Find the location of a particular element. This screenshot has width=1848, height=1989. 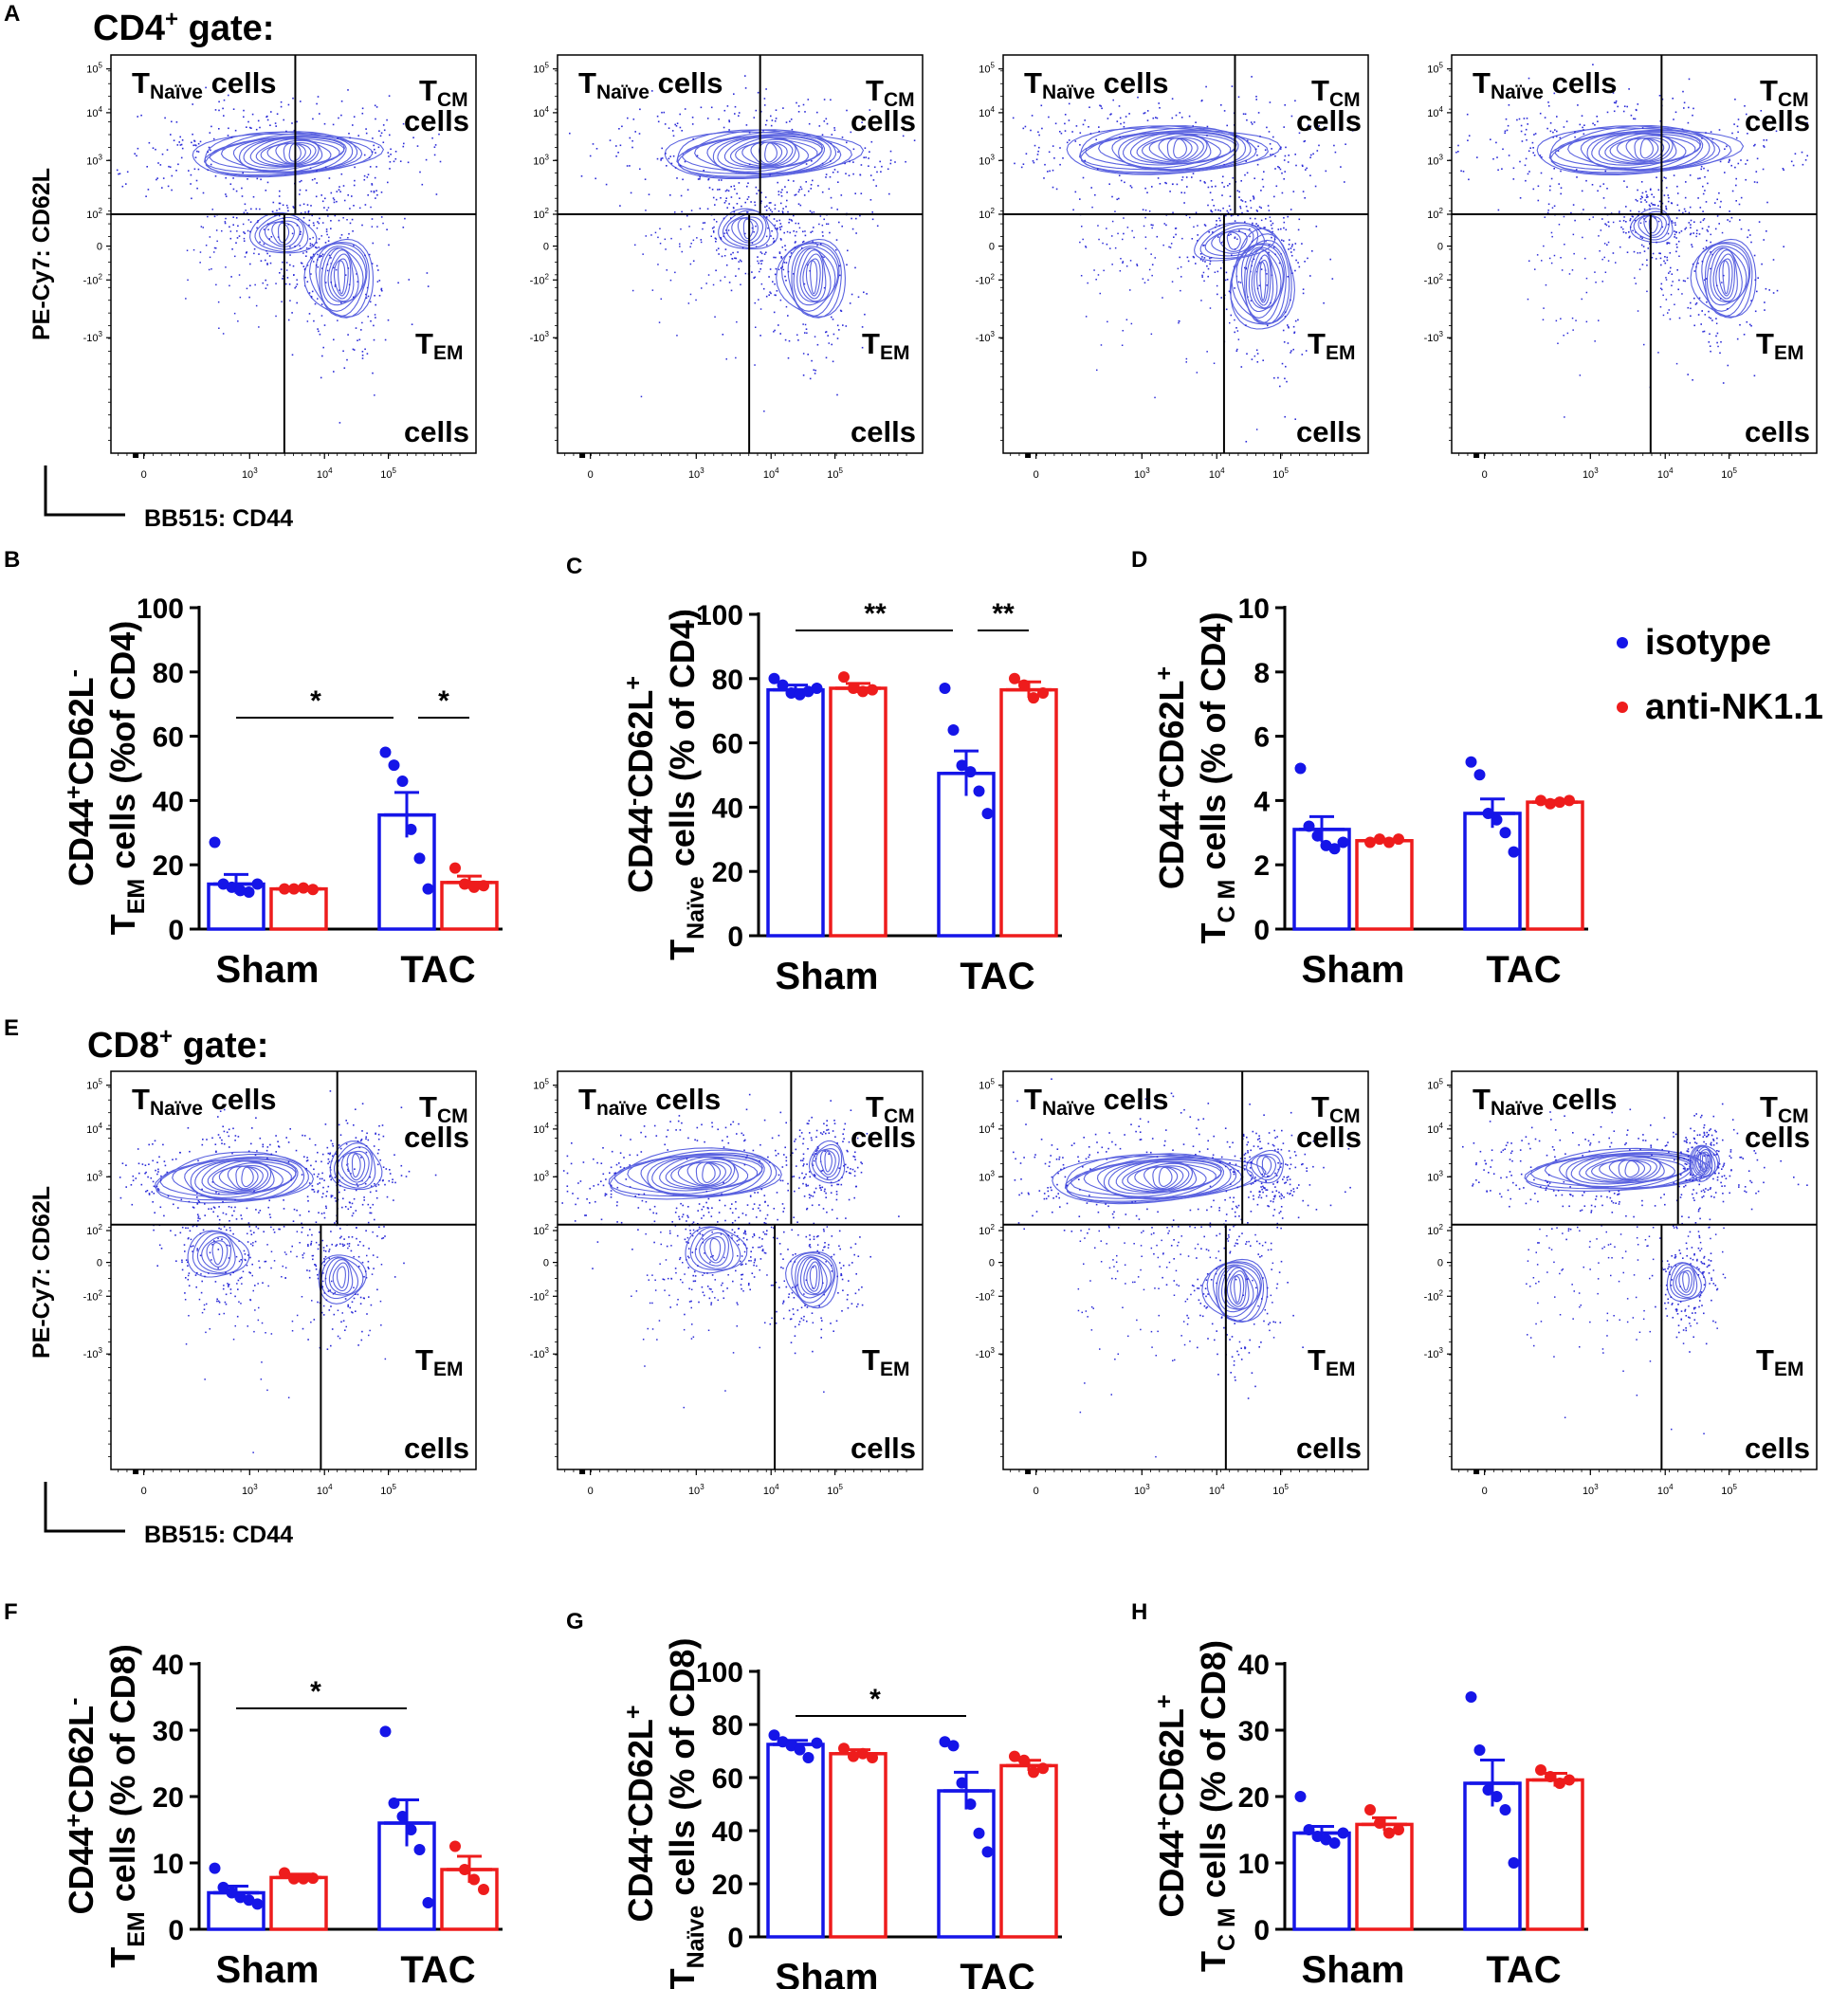

y-tick-label: 0 is located at coordinates (99, 248).